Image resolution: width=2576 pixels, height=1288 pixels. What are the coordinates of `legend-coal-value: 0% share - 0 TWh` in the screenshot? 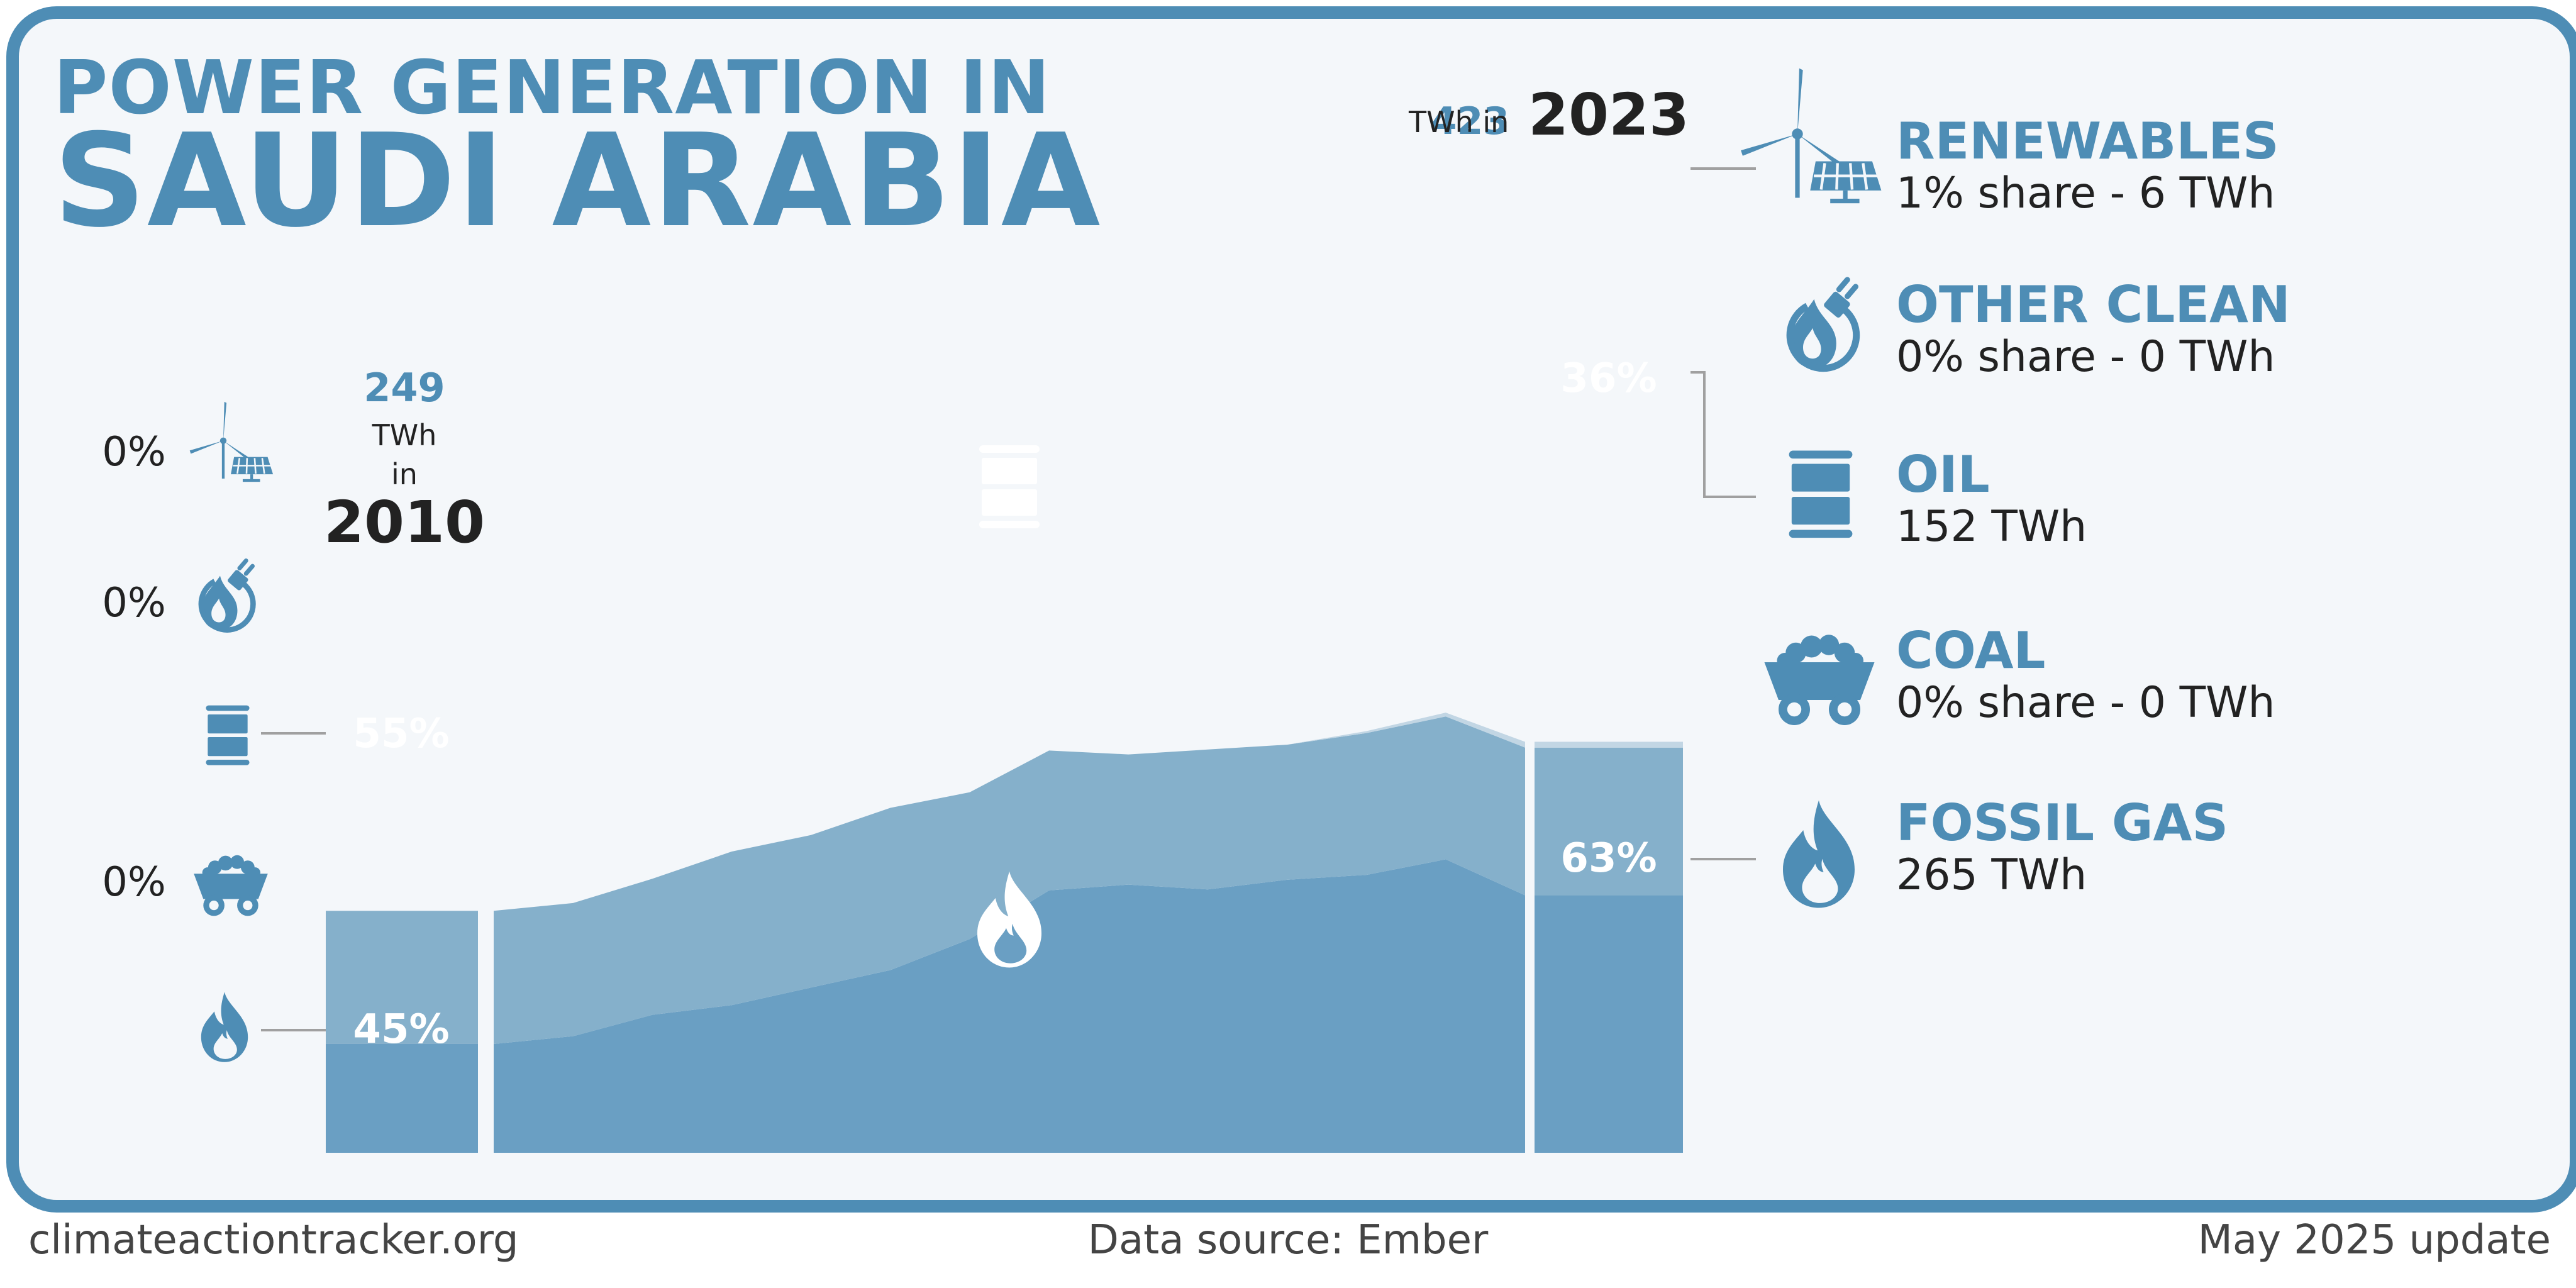 It's located at (2085, 703).